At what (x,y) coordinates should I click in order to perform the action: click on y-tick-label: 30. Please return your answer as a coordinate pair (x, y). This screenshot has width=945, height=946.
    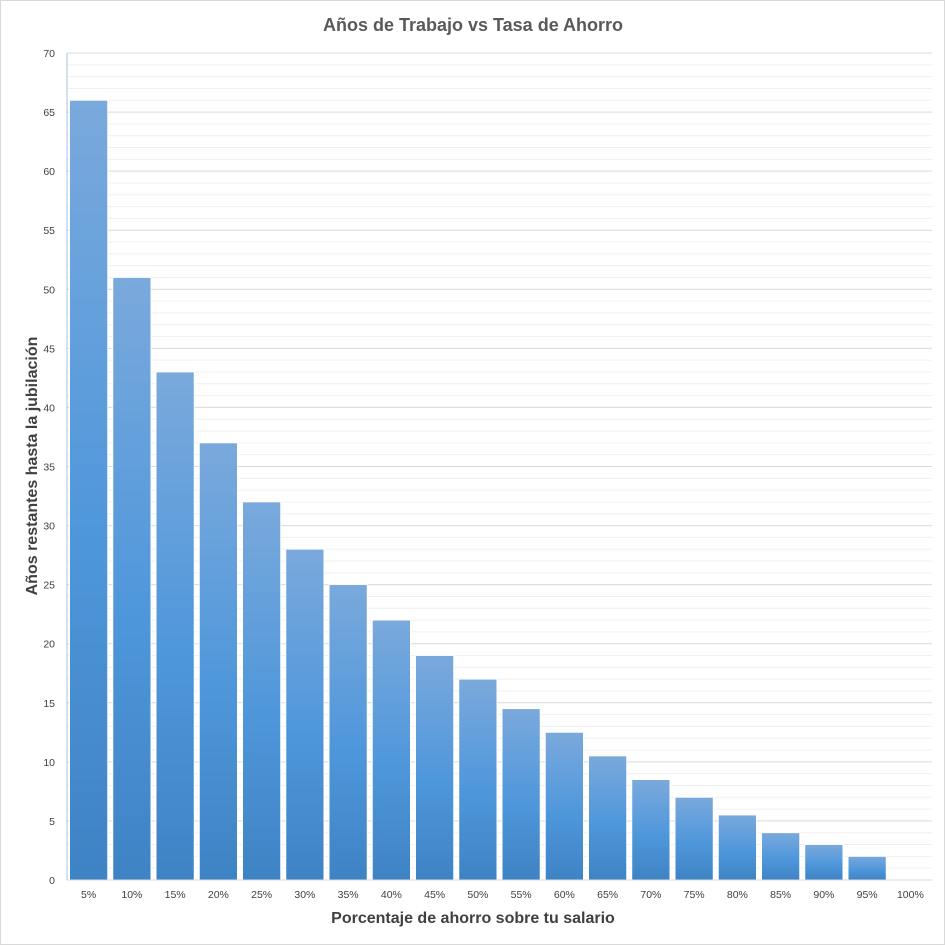
    Looking at the image, I should click on (49, 527).